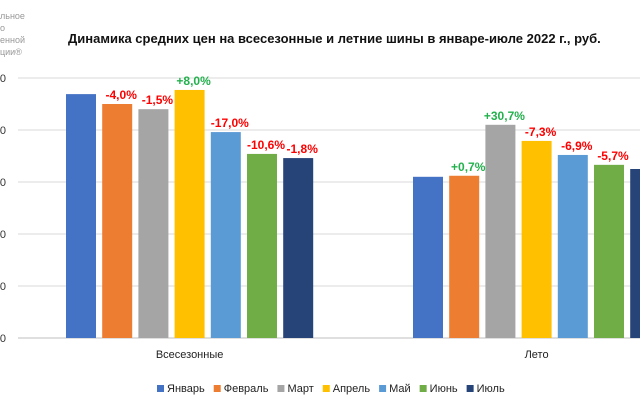  What do you see at coordinates (303, 149) in the screenshot?
I see `data-label: -1,8%` at bounding box center [303, 149].